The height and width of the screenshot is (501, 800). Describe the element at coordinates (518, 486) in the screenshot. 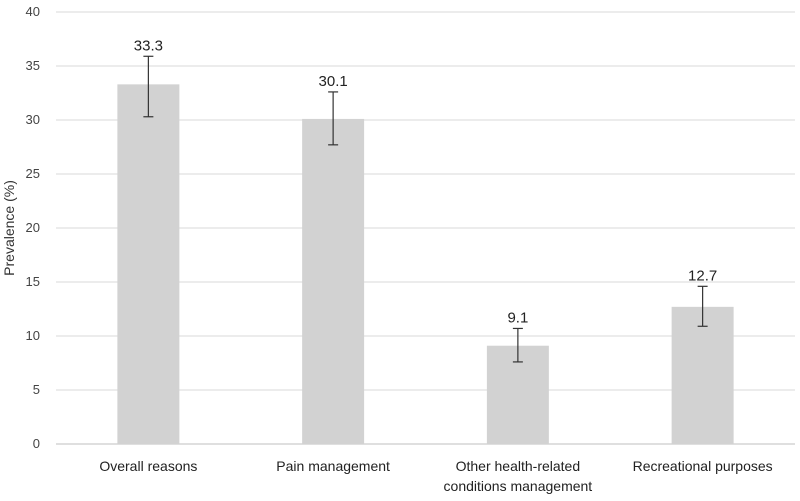

I see `category-label: conditions management` at that location.